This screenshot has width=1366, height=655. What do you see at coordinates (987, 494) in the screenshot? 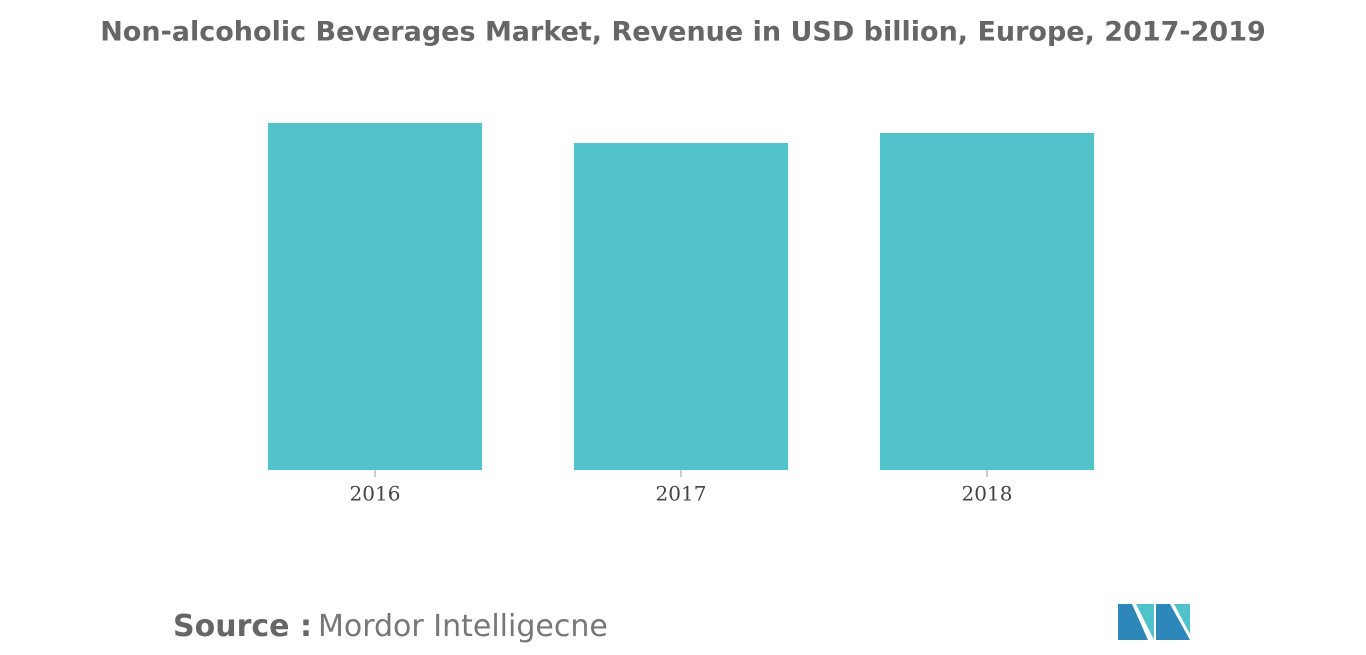
I see `x-tick-label: 2018` at bounding box center [987, 494].